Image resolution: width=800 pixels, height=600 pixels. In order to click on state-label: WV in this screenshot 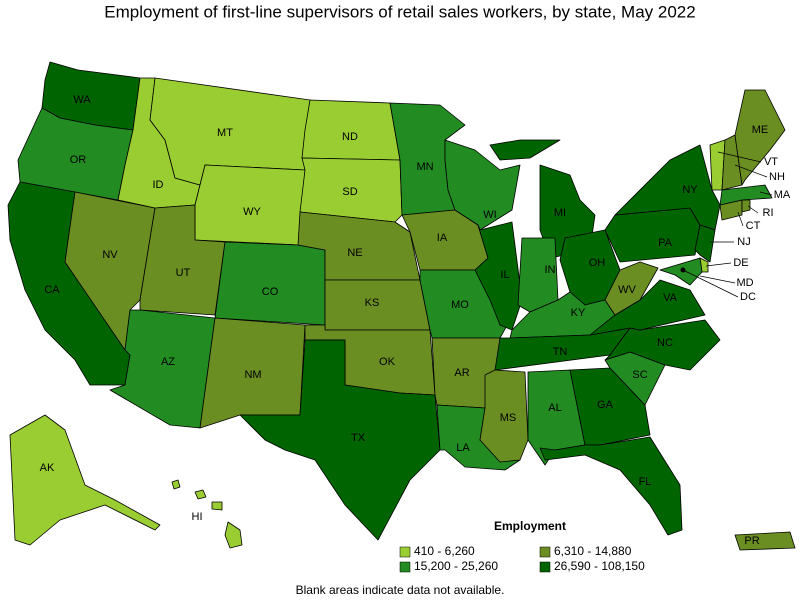, I will do `click(627, 290)`.